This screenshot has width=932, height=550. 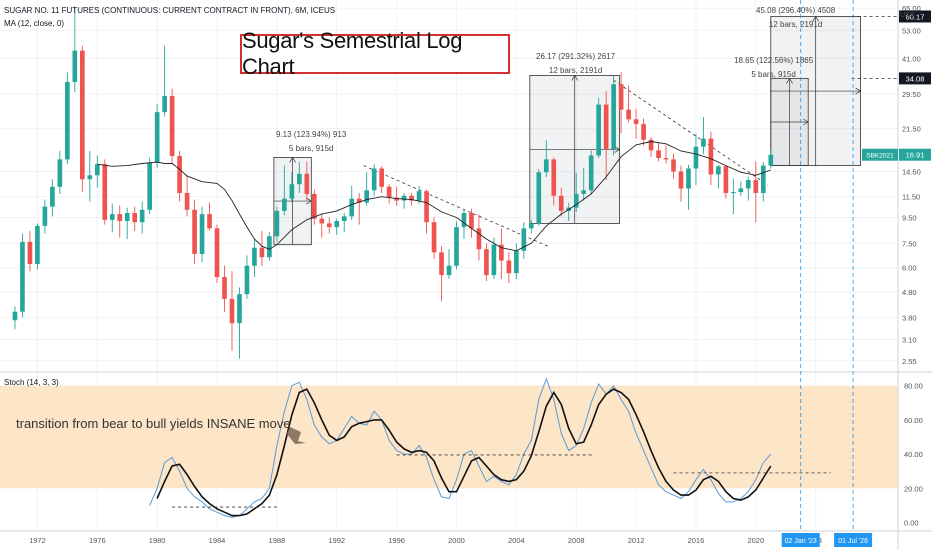 I want to click on measurement-label-3: 18.65 (122.56%) 1865 5 bars, 915d, so click(x=773, y=68).